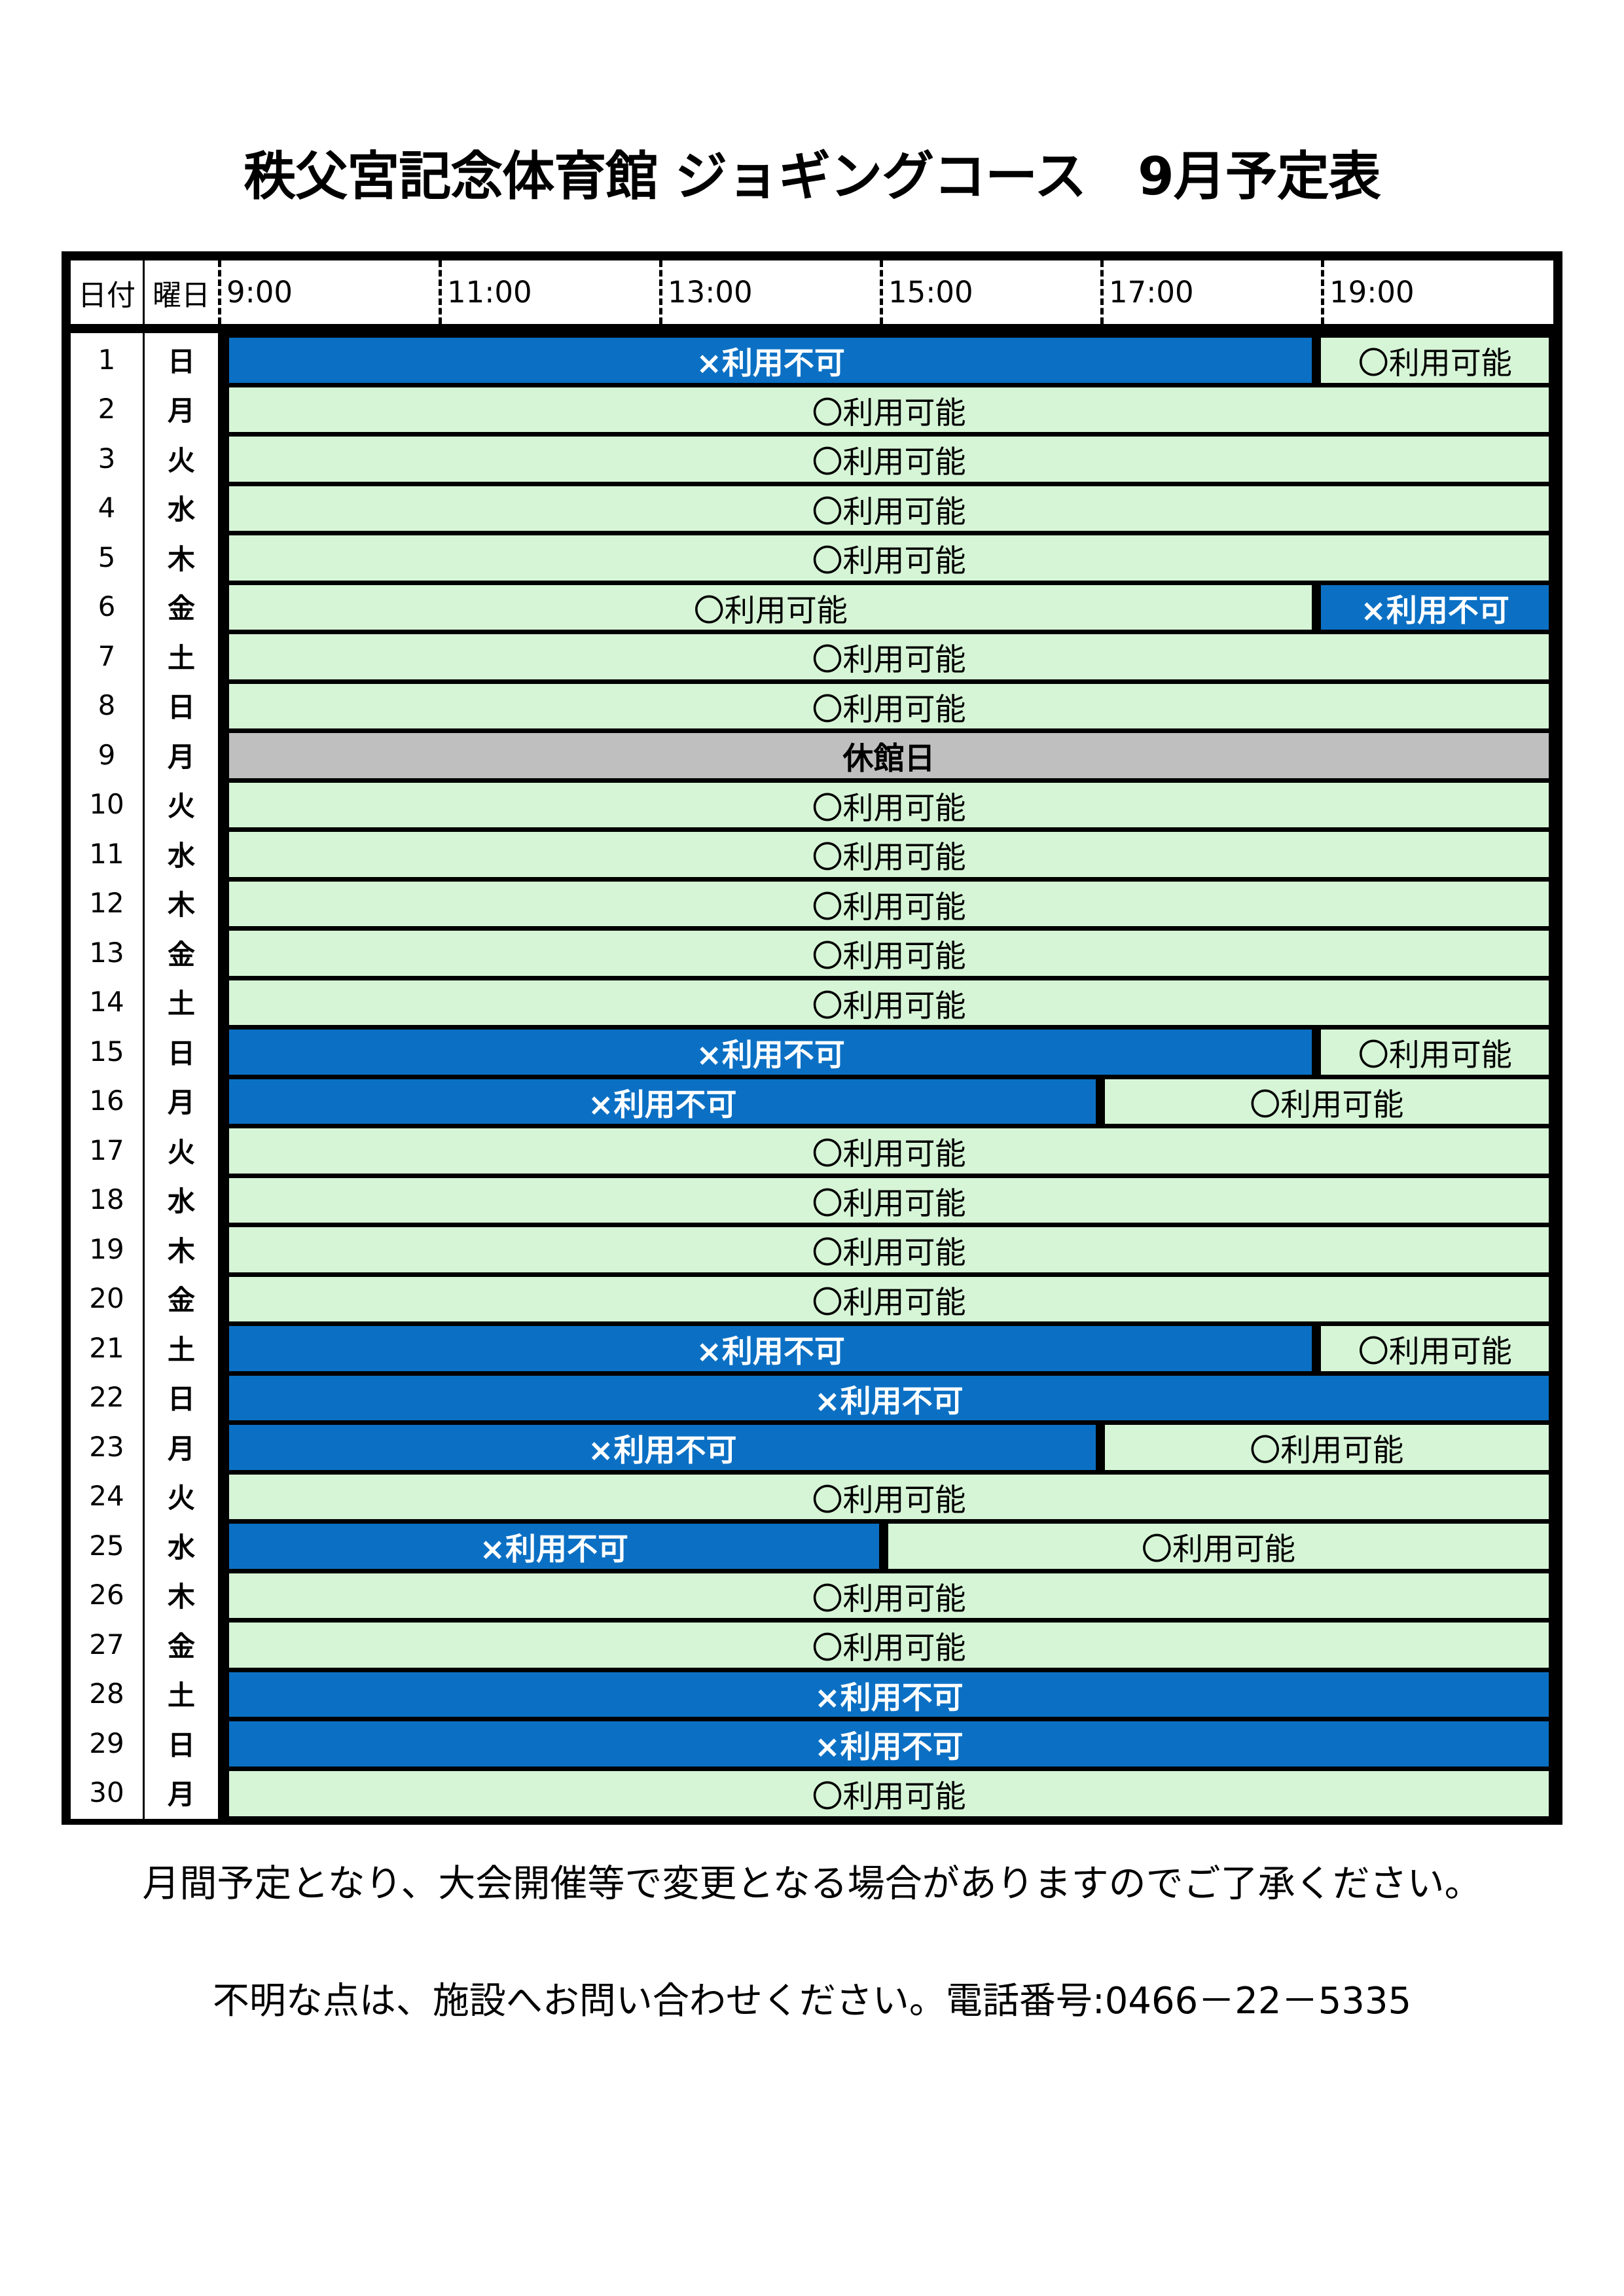  I want to click on table-row: 8 日〇利用可能, so click(812, 706).